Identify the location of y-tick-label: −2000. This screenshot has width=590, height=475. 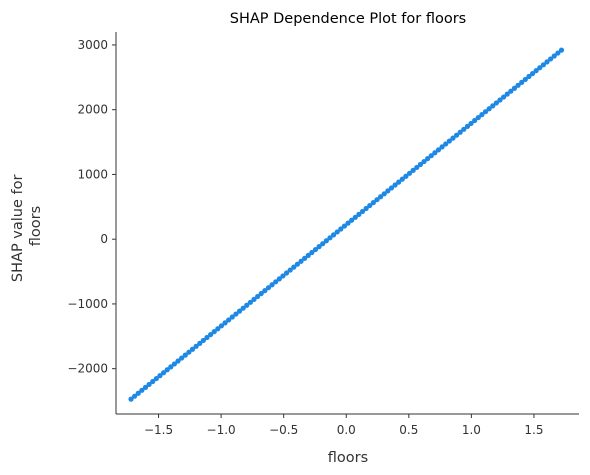
(87, 369).